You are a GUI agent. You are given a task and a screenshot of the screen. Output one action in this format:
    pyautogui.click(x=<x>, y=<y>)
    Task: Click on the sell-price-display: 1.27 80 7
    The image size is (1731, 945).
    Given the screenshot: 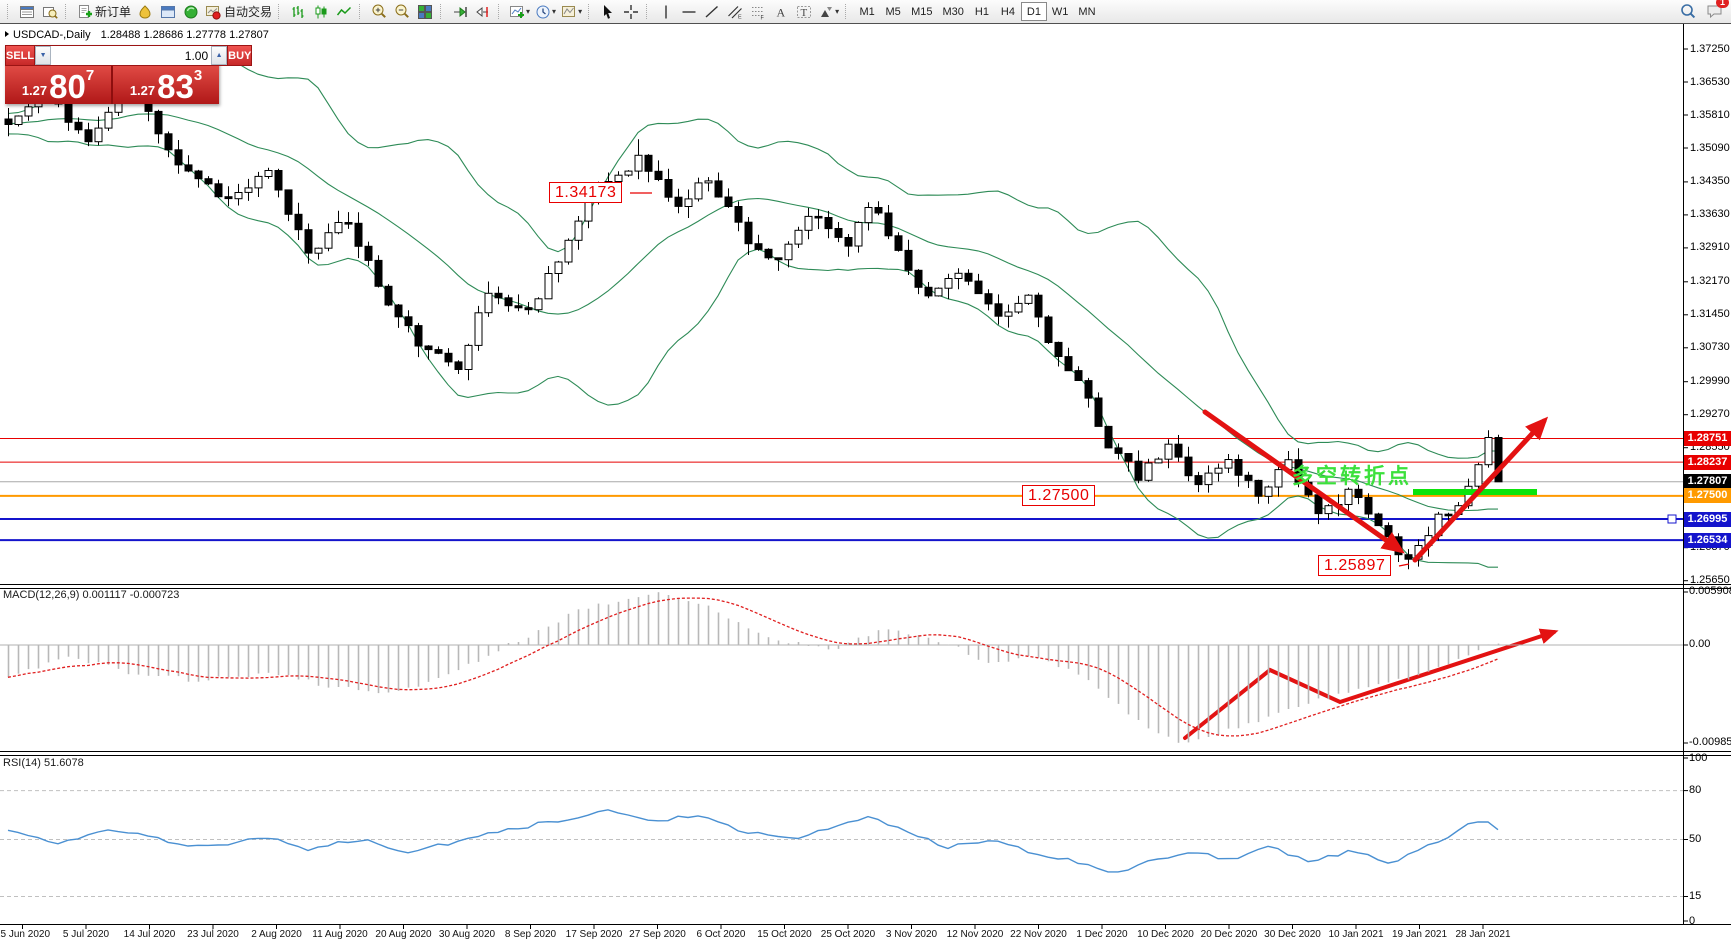 What is the action you would take?
    pyautogui.click(x=58, y=85)
    